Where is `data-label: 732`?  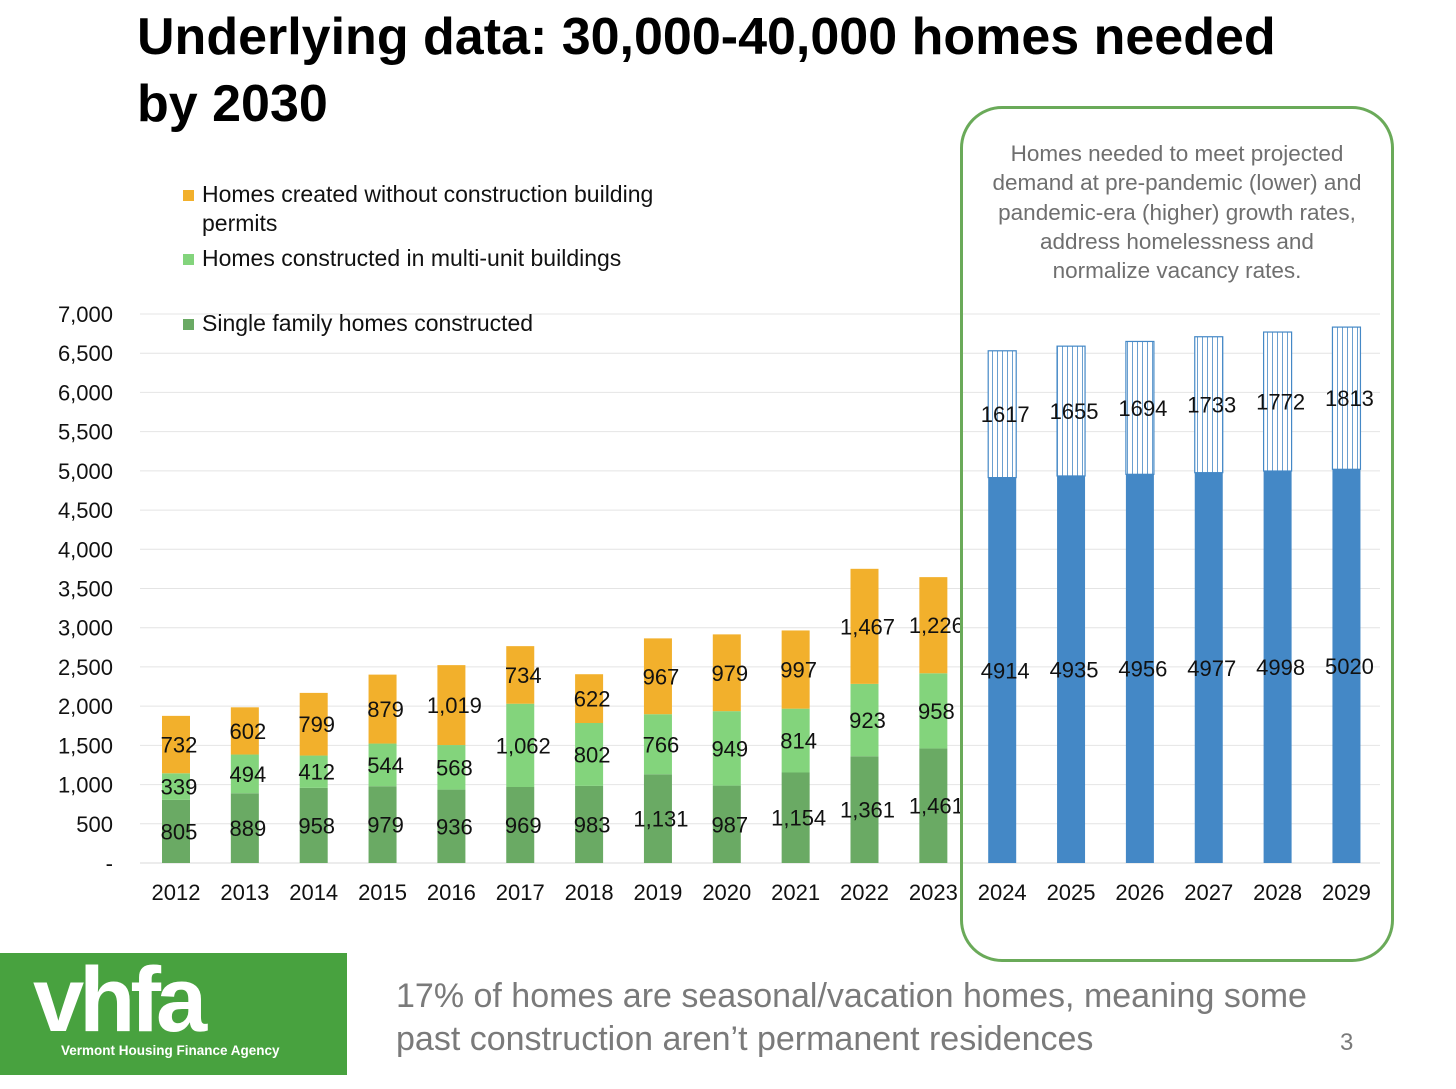
data-label: 732 is located at coordinates (179, 745).